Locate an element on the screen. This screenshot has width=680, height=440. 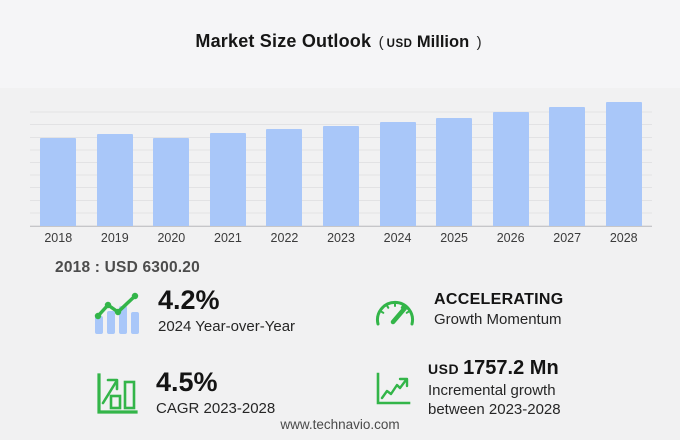
stat-label: CAGR 2023-2028 is located at coordinates (216, 408).